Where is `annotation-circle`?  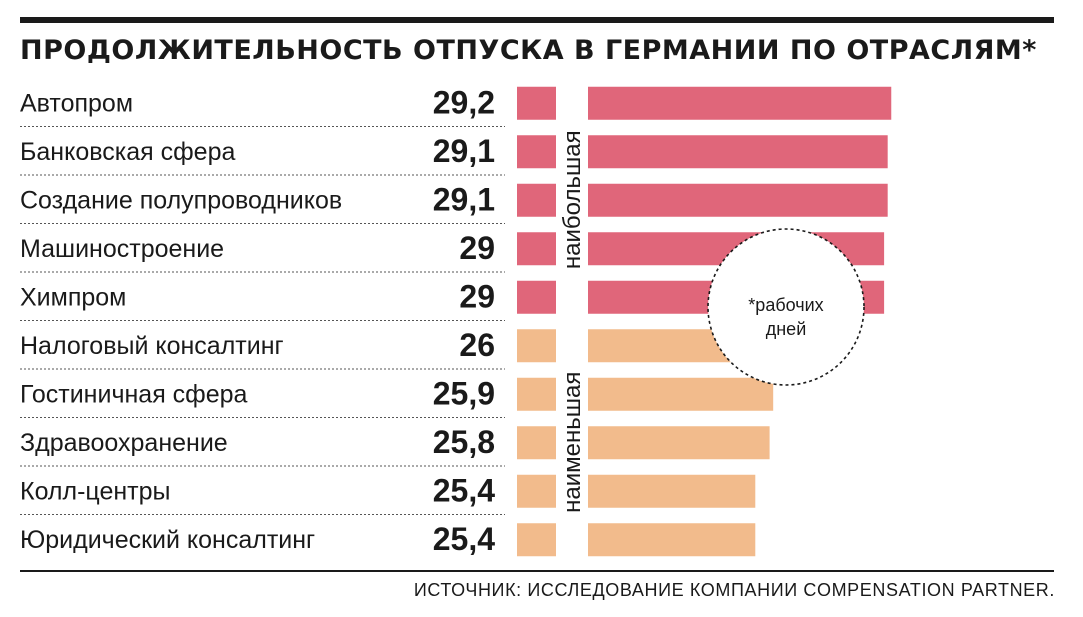 annotation-circle is located at coordinates (786, 307).